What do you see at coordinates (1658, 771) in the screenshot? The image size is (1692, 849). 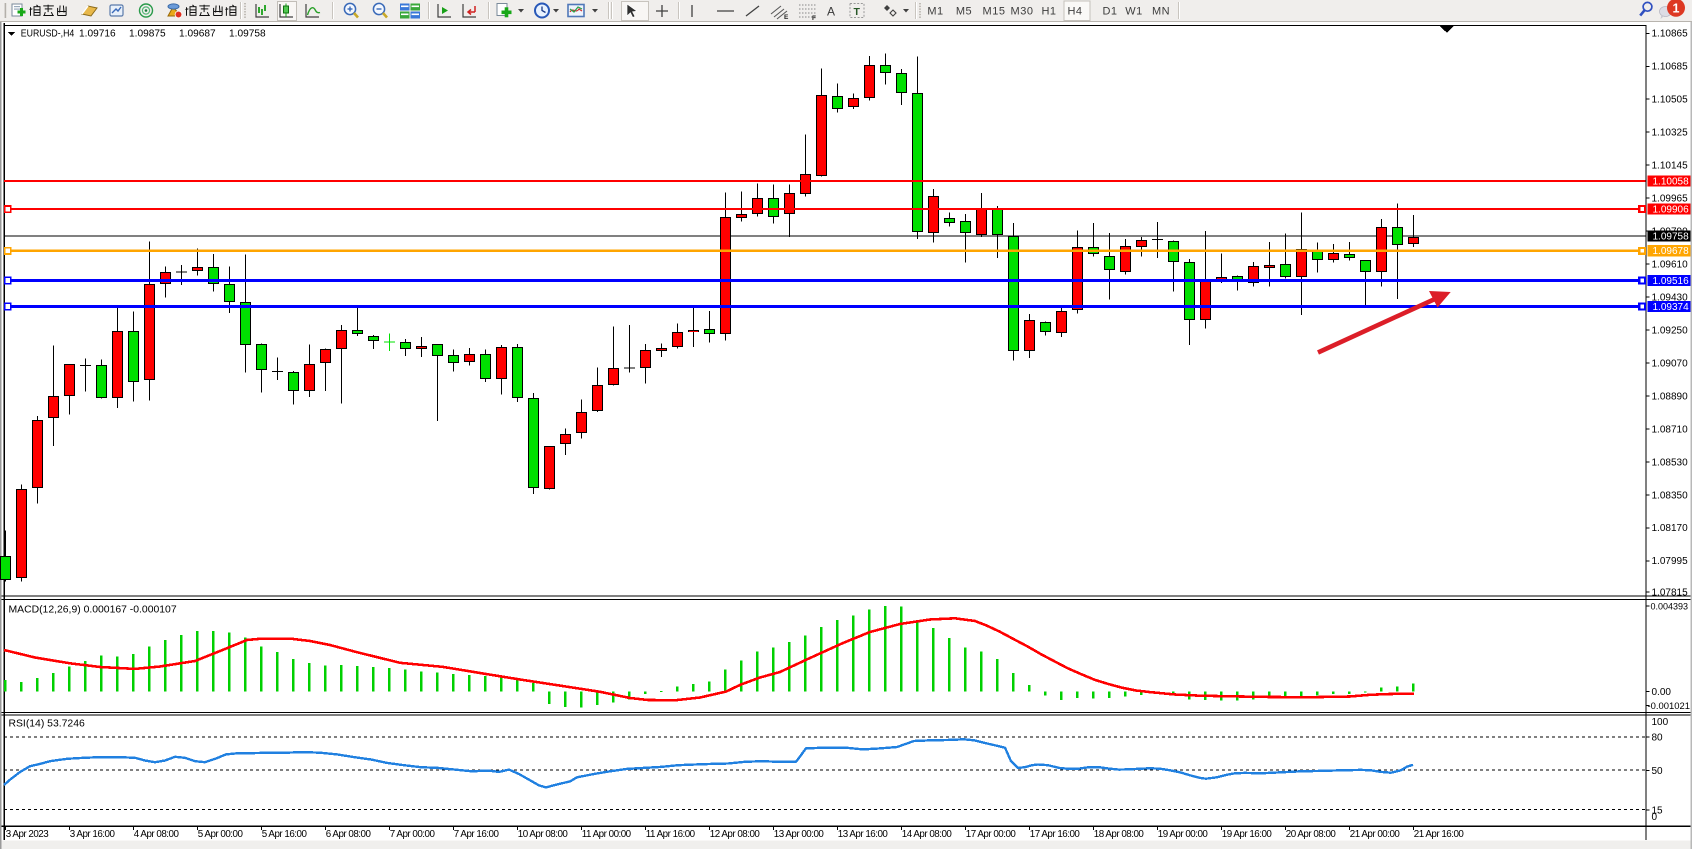 I see `svg-text: 50` at bounding box center [1658, 771].